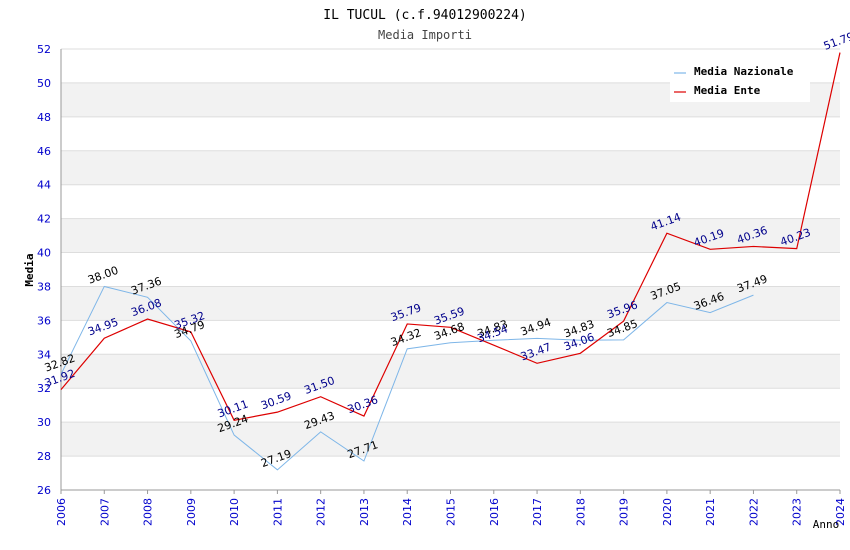 The width and height of the screenshot is (850, 550). Describe the element at coordinates (44, 490) in the screenshot. I see `y-tick-label: 26` at that location.